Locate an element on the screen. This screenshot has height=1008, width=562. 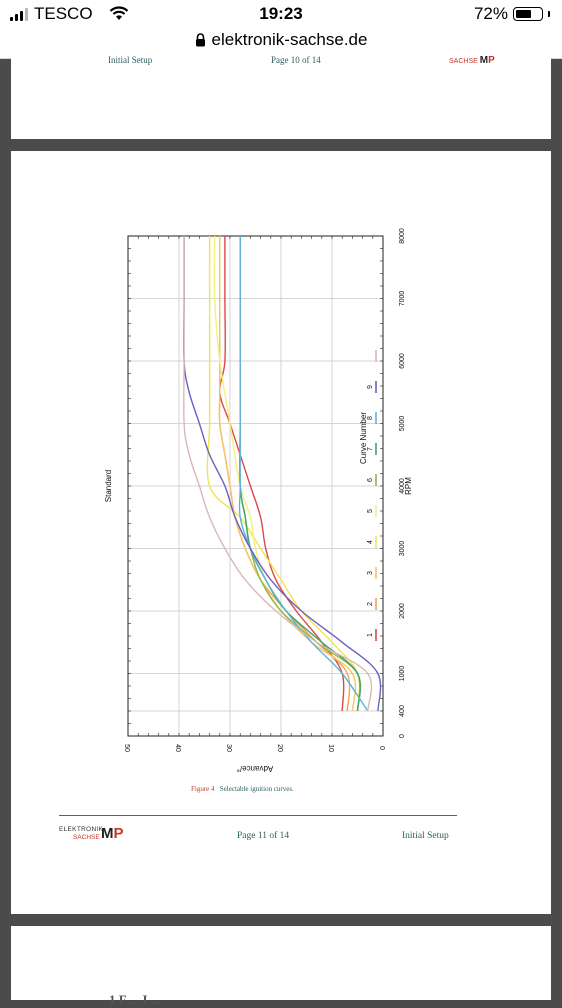
legend-label: 7 is located at coordinates (370, 449).